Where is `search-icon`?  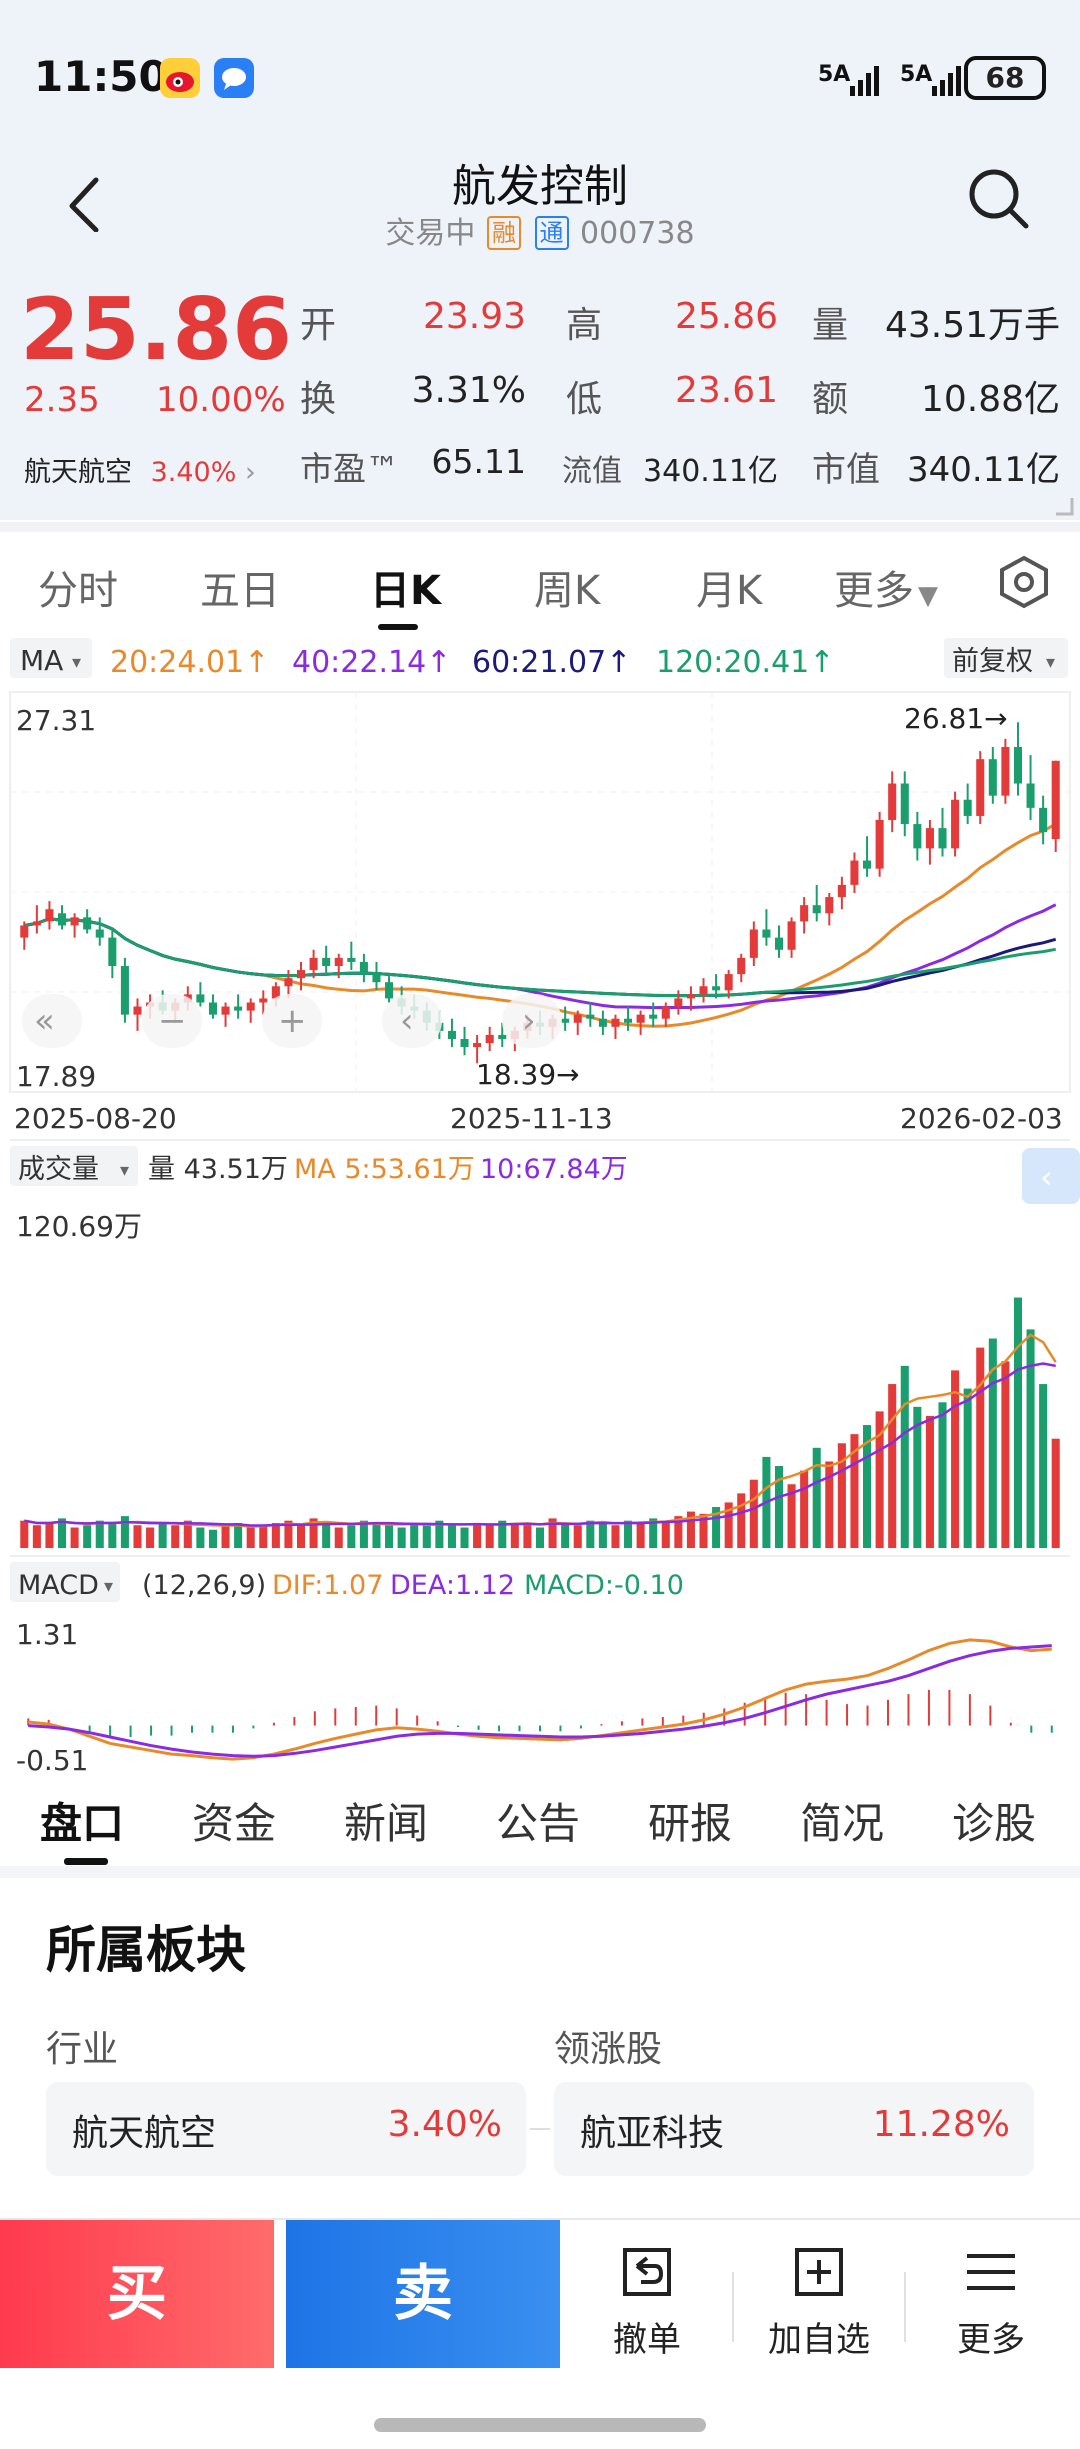
search-icon is located at coordinates (999, 199).